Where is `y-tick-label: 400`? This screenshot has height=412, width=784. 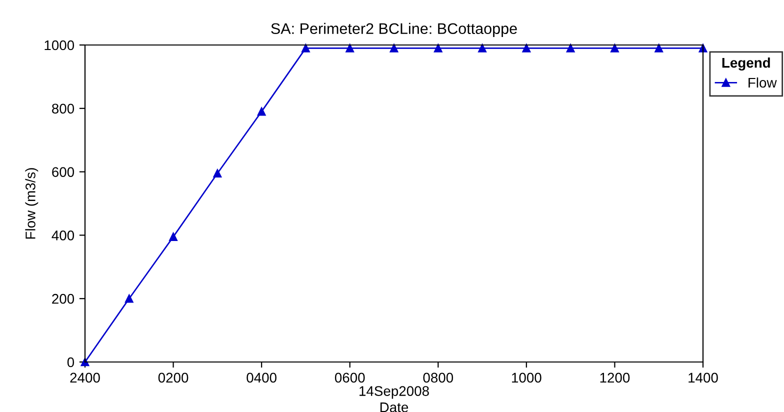
y-tick-label: 400 is located at coordinates (63, 235).